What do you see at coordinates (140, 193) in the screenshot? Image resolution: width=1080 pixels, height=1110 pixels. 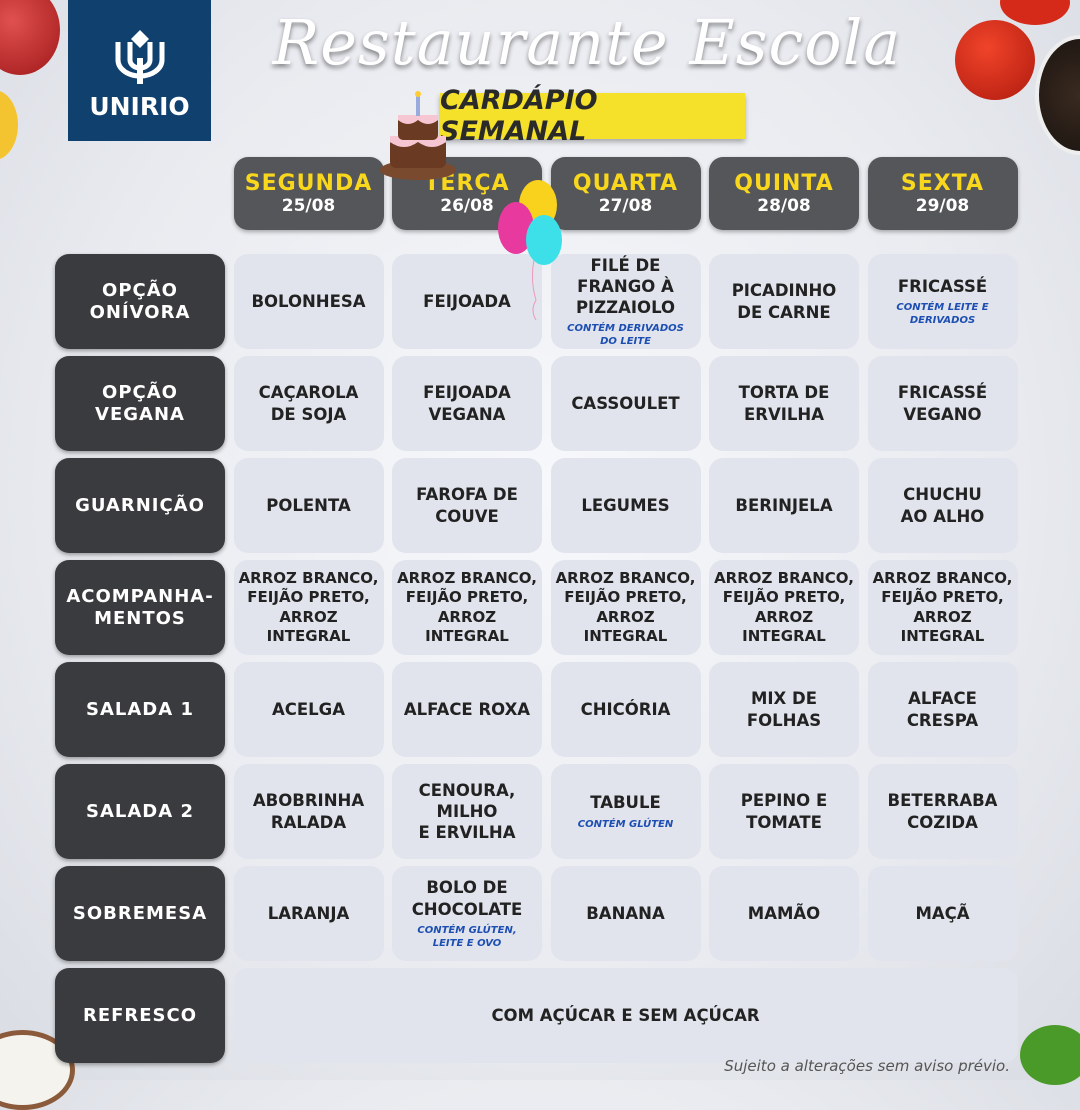 I see `corner-spacer` at bounding box center [140, 193].